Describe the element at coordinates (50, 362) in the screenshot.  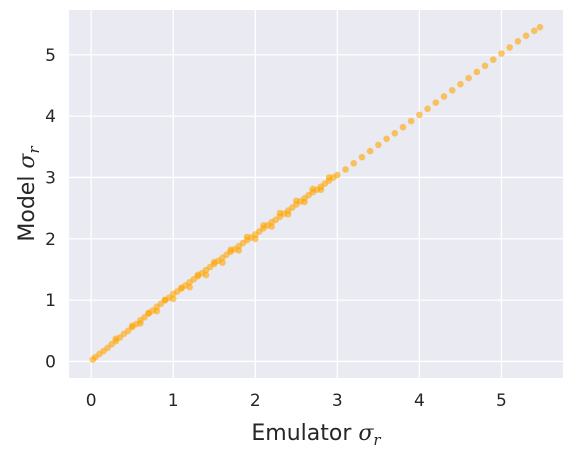
I see `y-tick-label: 0` at that location.